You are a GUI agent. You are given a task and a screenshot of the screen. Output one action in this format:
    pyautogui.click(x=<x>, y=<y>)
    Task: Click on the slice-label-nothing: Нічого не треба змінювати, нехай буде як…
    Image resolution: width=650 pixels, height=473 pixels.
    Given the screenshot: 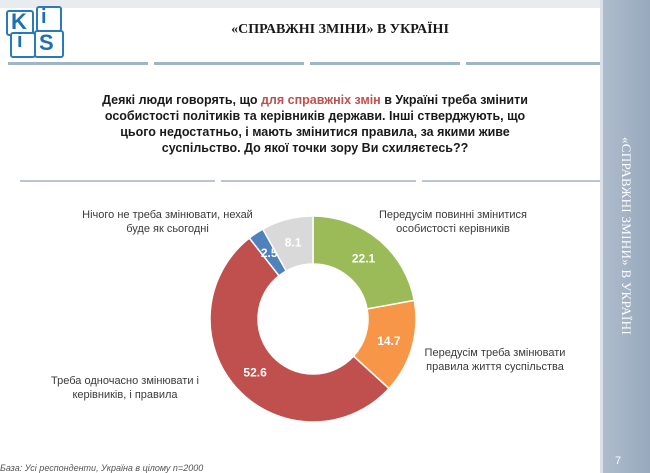 What is the action you would take?
    pyautogui.click(x=167, y=222)
    